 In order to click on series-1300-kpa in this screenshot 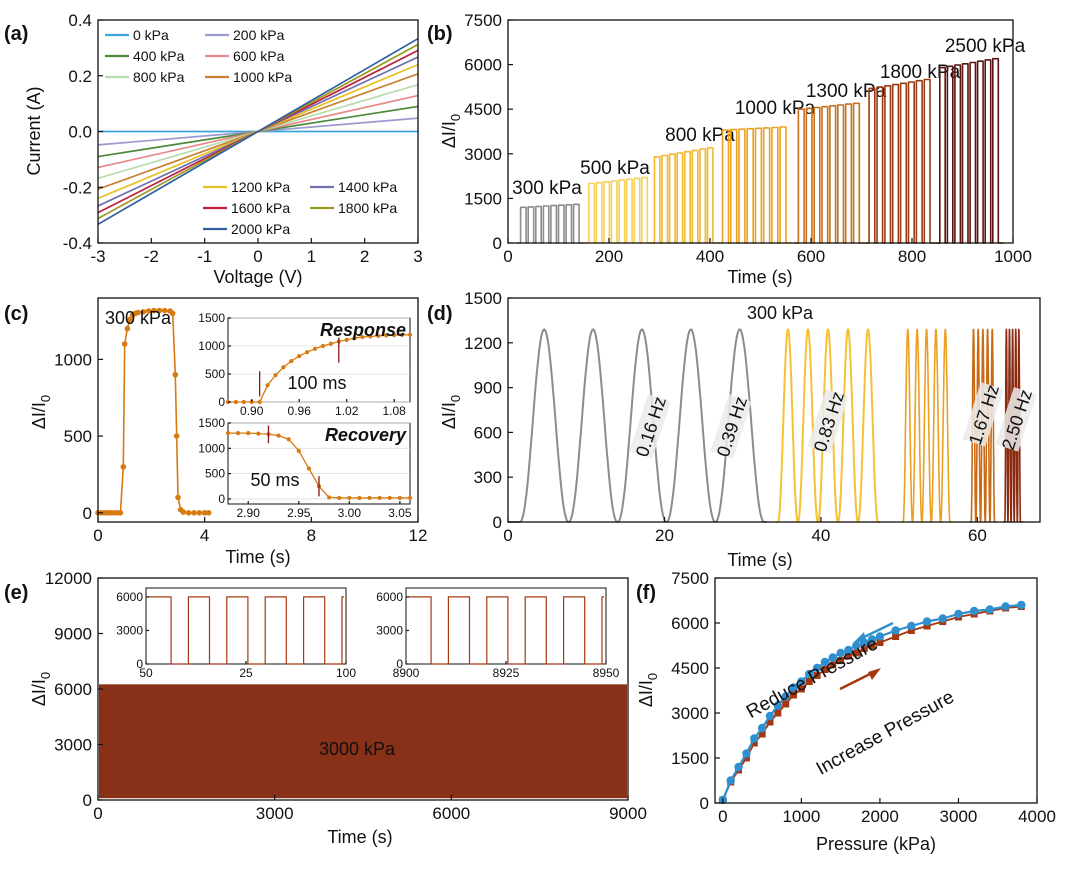, I will do `click(829, 173)`.